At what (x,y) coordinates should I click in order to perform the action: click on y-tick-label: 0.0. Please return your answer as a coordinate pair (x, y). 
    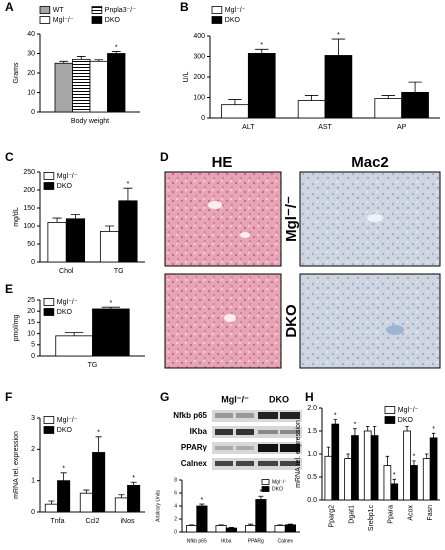
    Looking at the image, I should click on (312, 500).